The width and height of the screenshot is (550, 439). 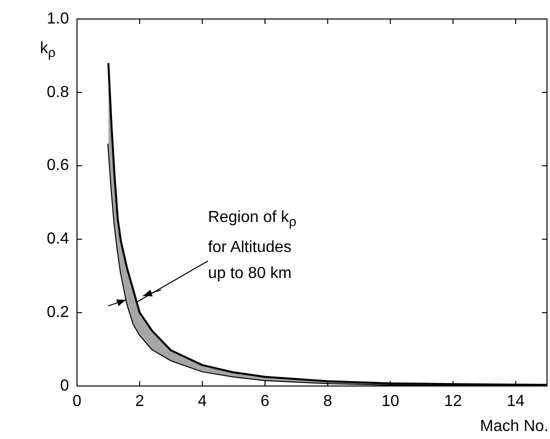 What do you see at coordinates (58, 165) in the screenshot?
I see `y-tick-label: 0.6` at bounding box center [58, 165].